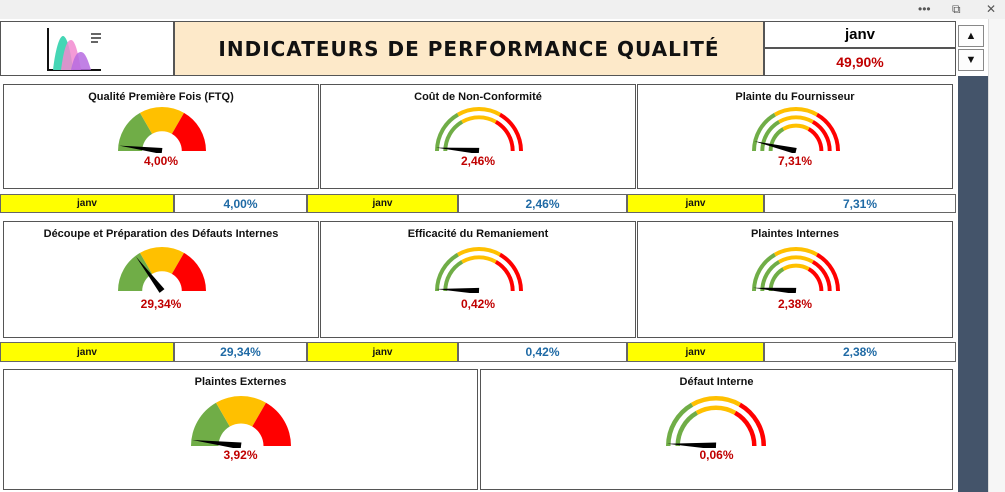 The image size is (1005, 492). Describe the element at coordinates (542, 352) in the screenshot. I see `summary-value-cell: 0,42%` at that location.